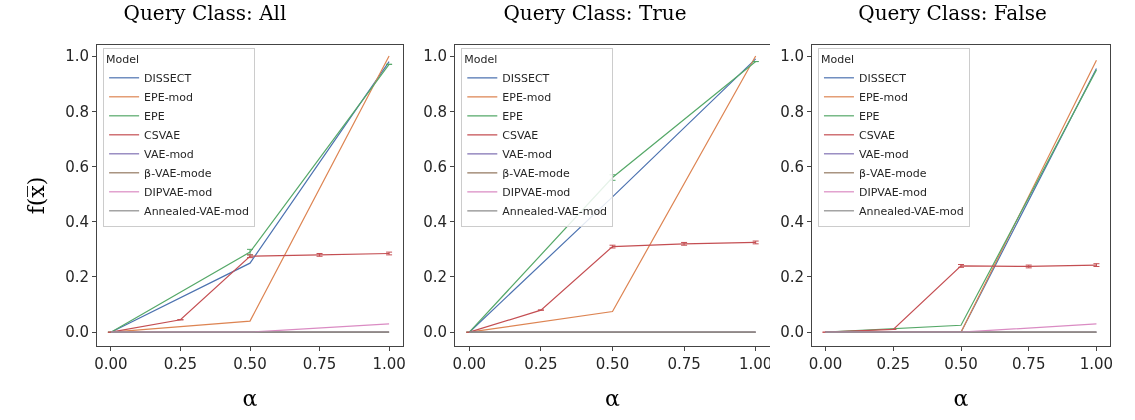 This screenshot has width=1135, height=420. I want to click on chart-title: Query Class: False, so click(952, 13).